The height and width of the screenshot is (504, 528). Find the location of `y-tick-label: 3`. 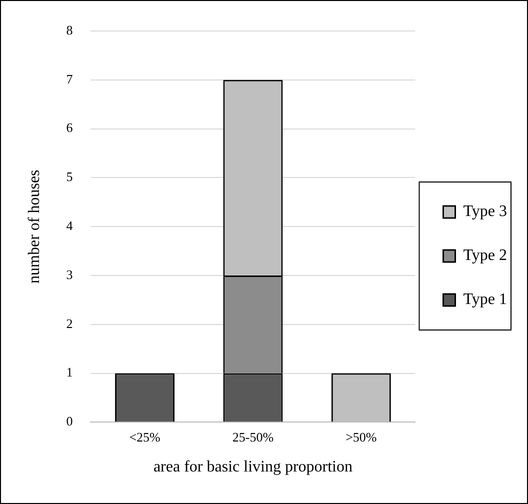

y-tick-label: 3 is located at coordinates (69, 274).